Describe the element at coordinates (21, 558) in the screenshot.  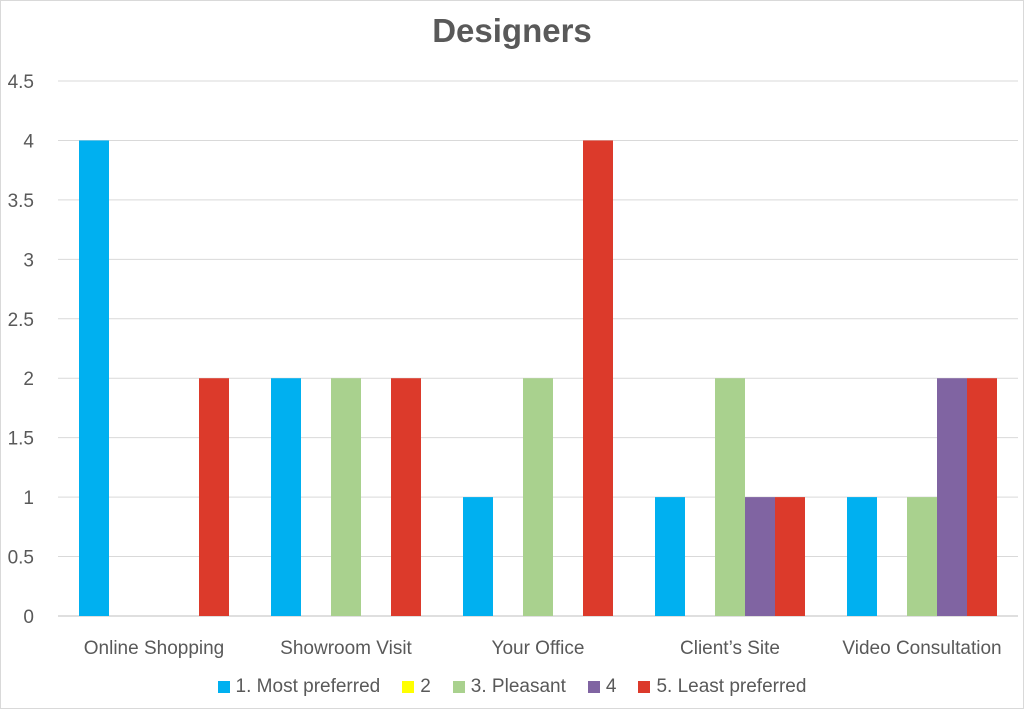
I see `y-tick-label: 0.5` at that location.